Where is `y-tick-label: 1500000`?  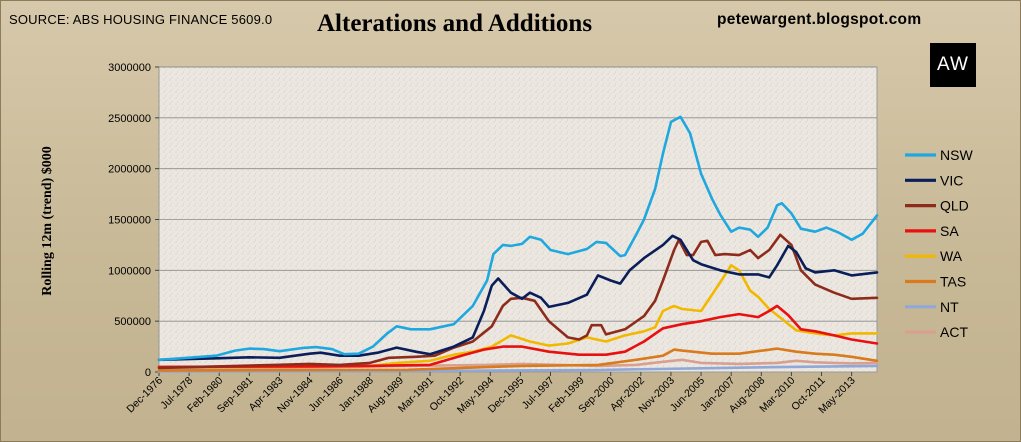 y-tick-label: 1500000 is located at coordinates (129, 221).